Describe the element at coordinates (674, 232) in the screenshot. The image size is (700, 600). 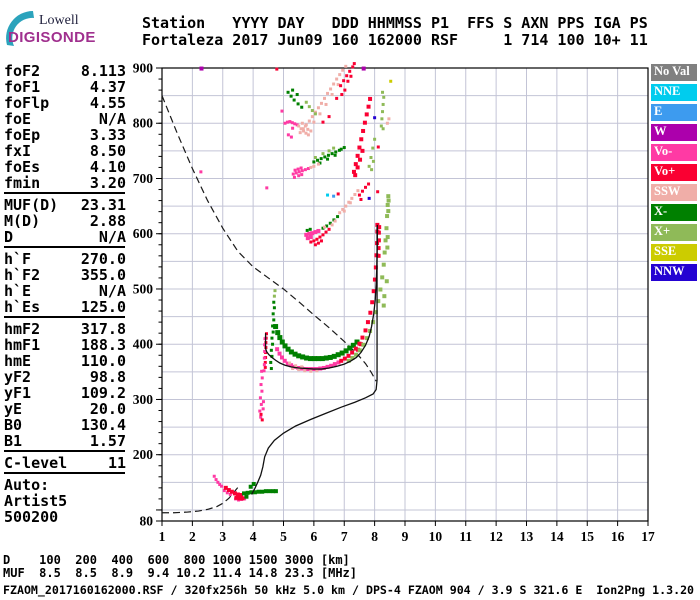
I see `legend-item-xplus: X+` at that location.